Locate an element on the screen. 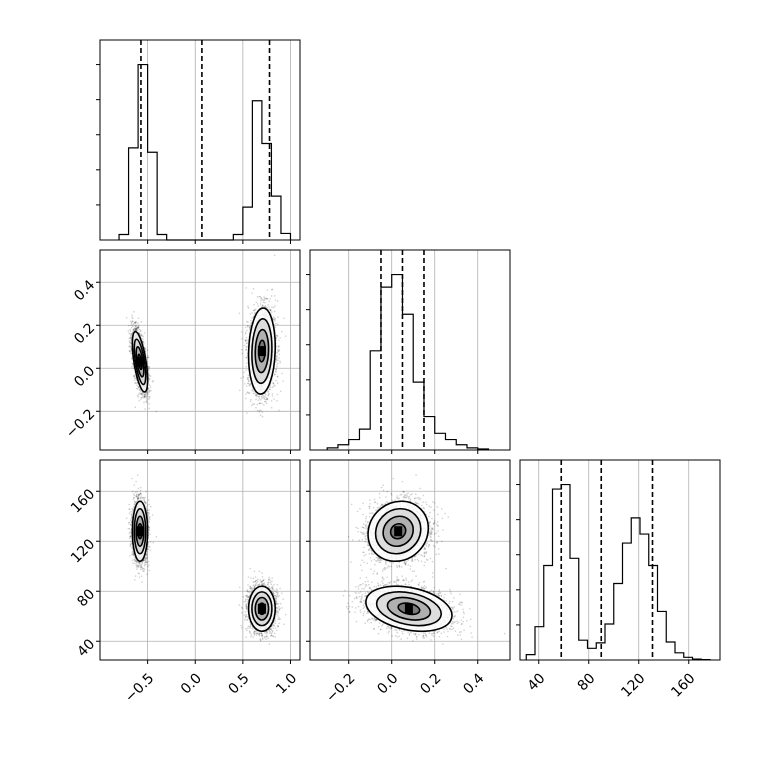 Image resolution: width=760 pixels, height=760 pixels. x-tick-label: 40 is located at coordinates (537, 682).